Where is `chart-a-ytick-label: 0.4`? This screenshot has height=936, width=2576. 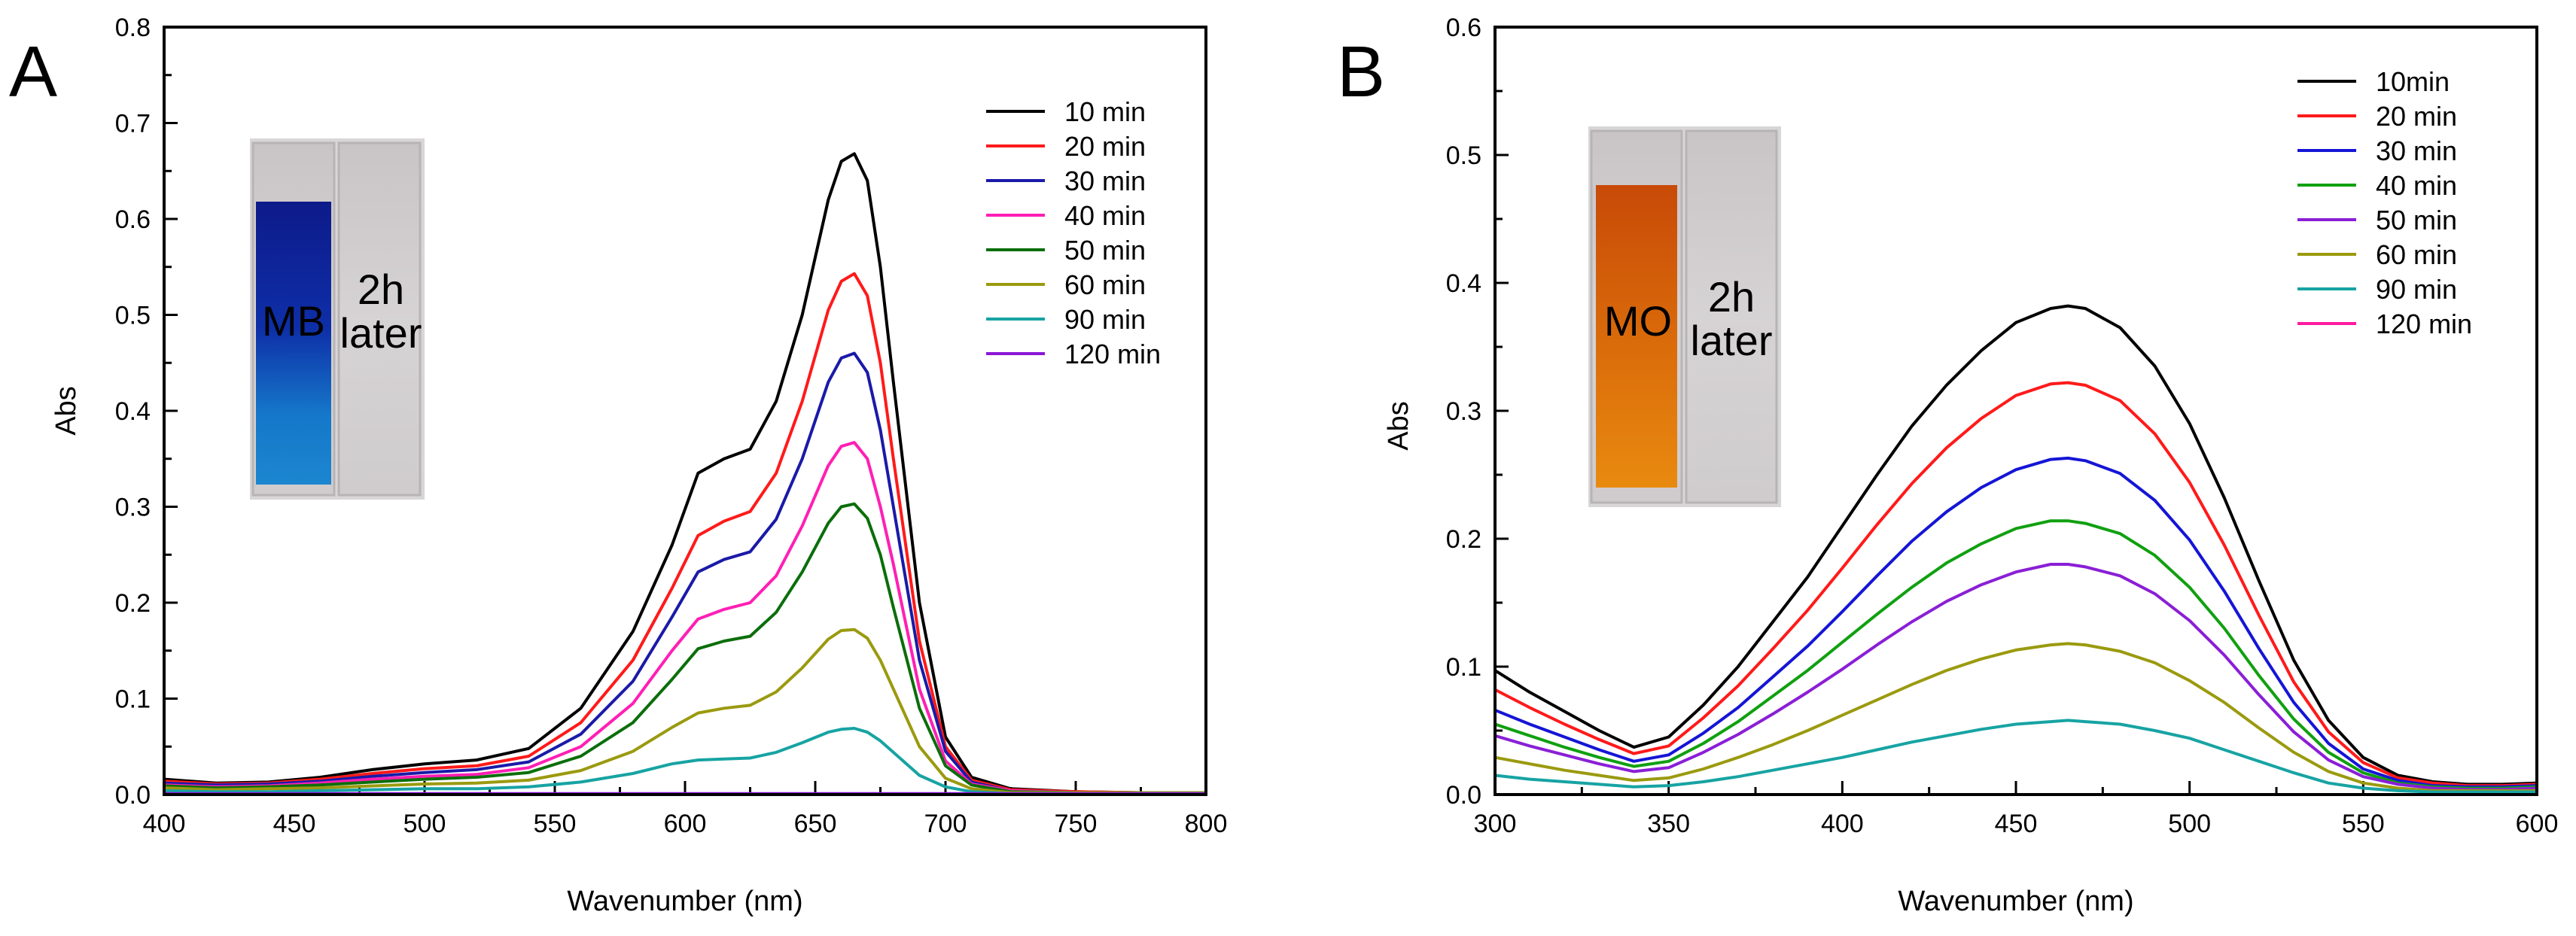 chart-a-ytick-label: 0.4 is located at coordinates (133, 411).